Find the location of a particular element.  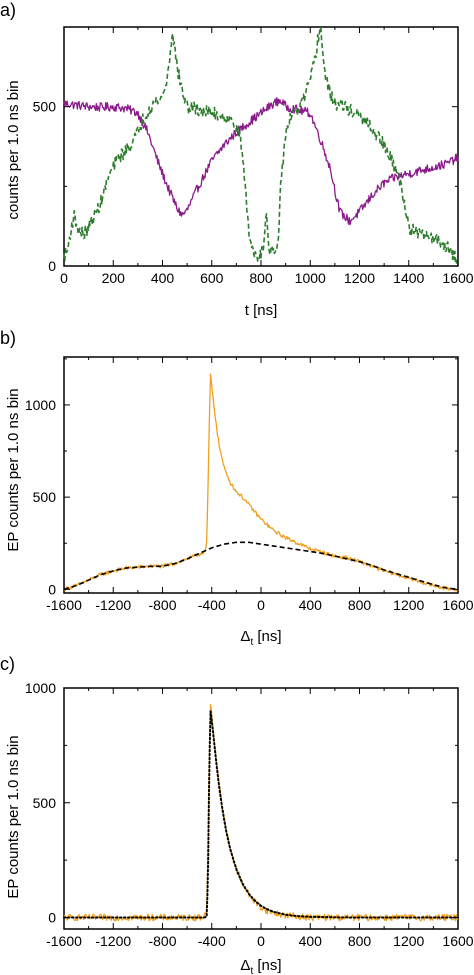

panel-b-ytick-label: 1000 is located at coordinates (40, 405).